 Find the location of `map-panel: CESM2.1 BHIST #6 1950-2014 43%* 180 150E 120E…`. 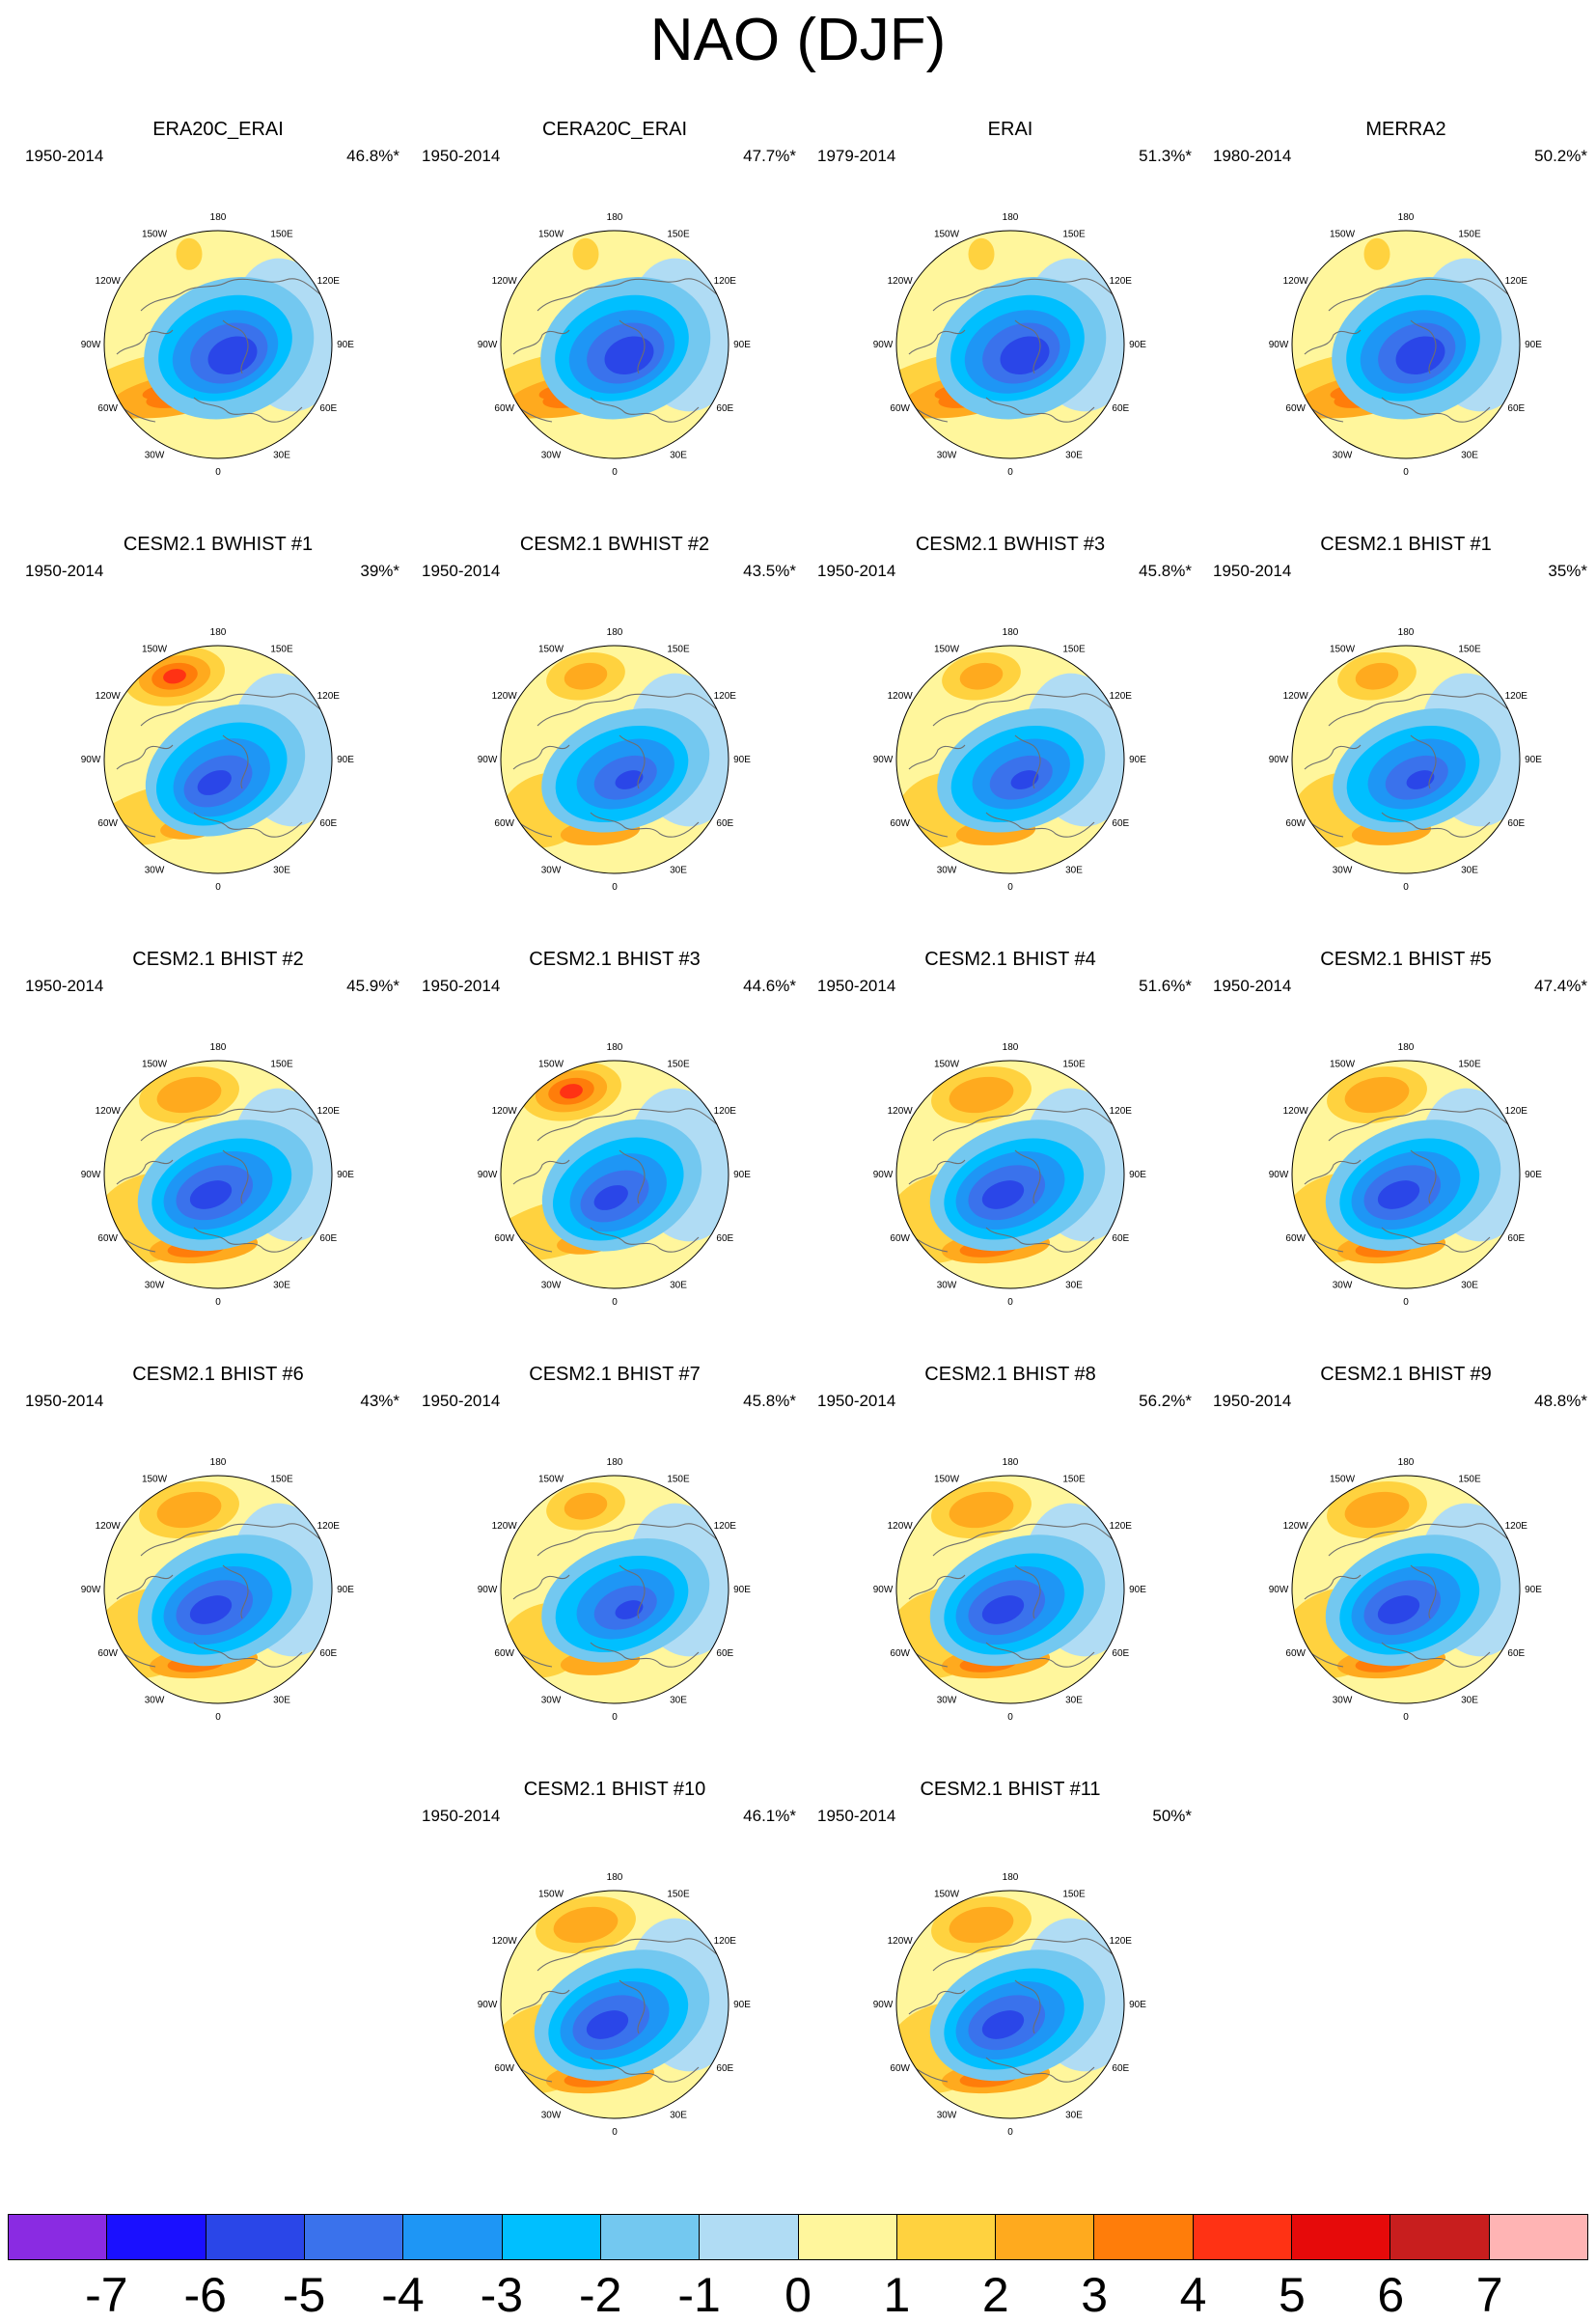

map-panel: CESM2.1 BHIST #6 1950-2014 43%* 180 150E 120E… is located at coordinates (218, 1570).